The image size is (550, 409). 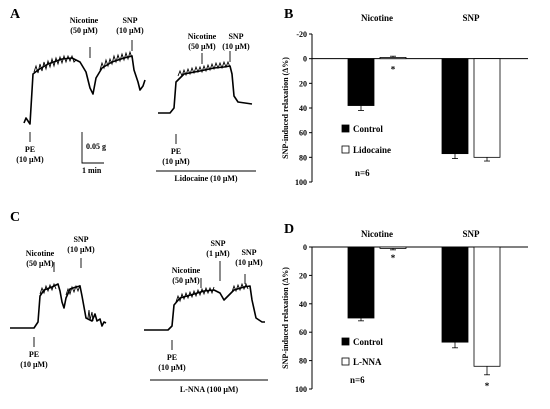 What do you see at coordinates (80, 239) in the screenshot?
I see `snp-label-c1: SNP` at bounding box center [80, 239].